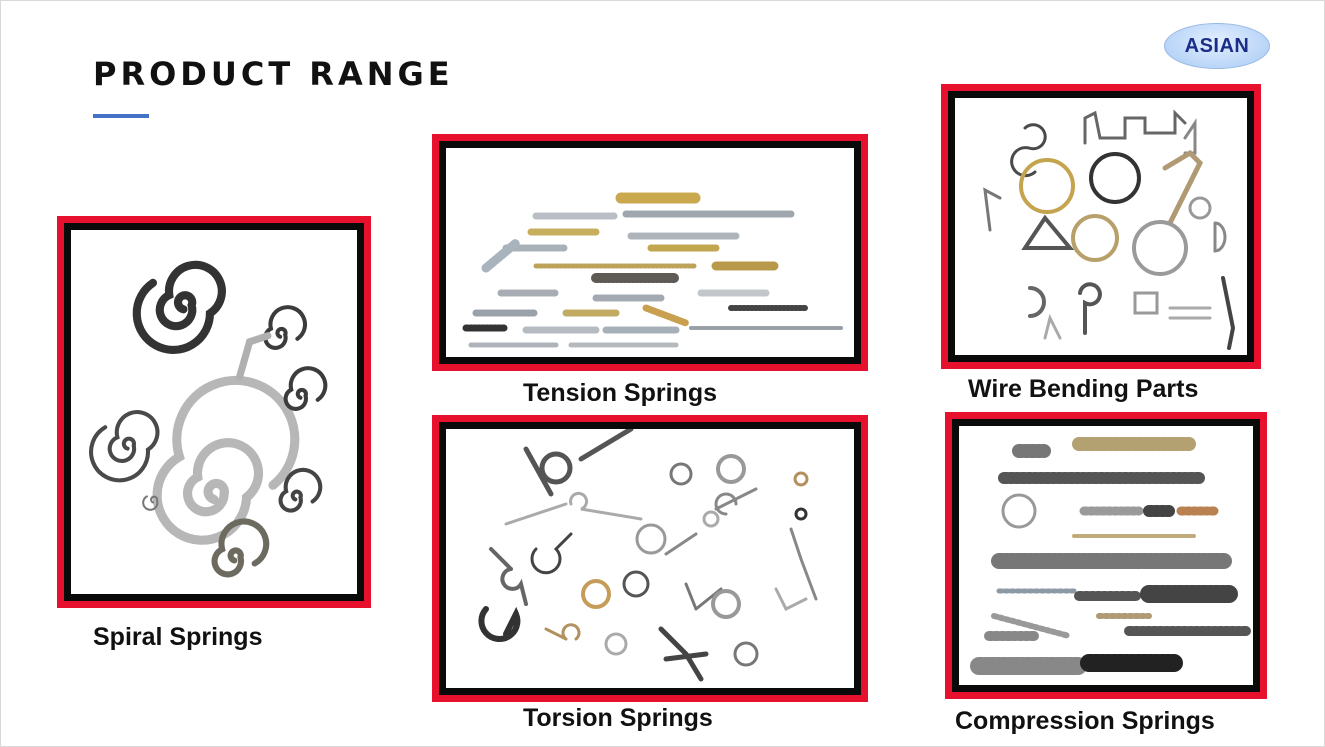  I want to click on compression-springs-photo, so click(1106, 555).